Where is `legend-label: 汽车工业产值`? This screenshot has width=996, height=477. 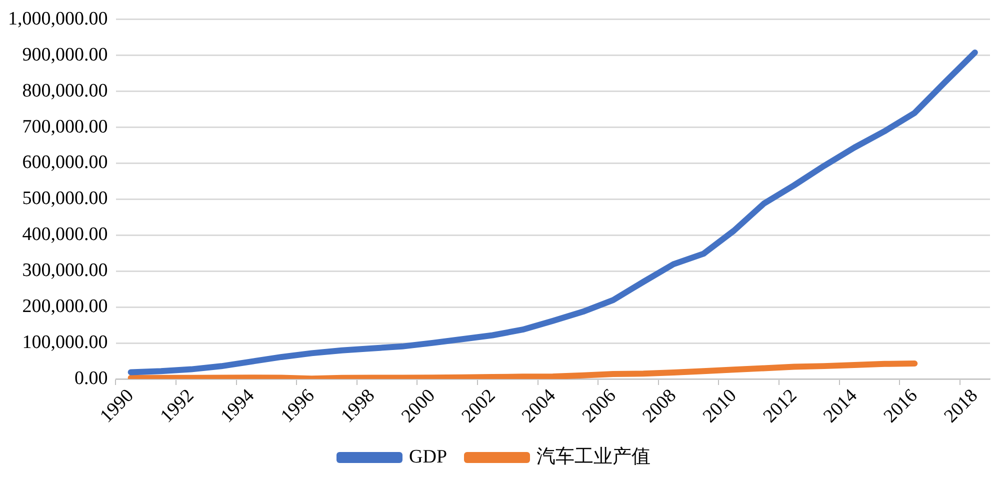
legend-label: 汽车工业产值 is located at coordinates (593, 457).